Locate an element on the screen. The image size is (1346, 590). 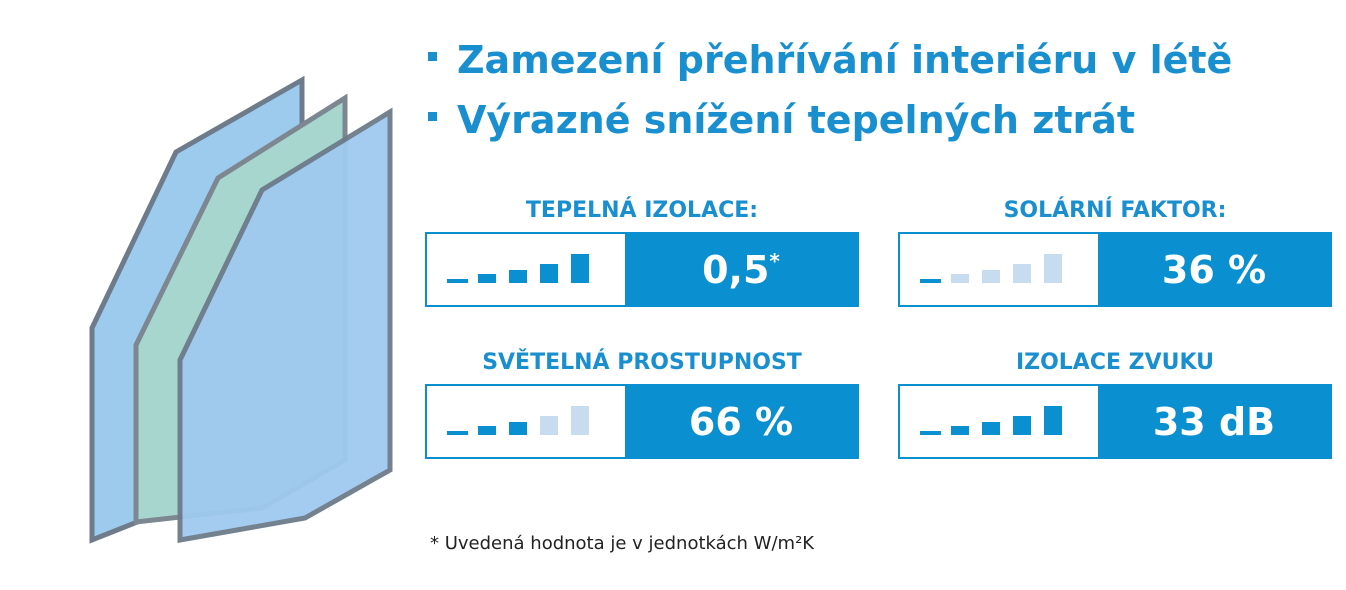
panel-value: 66 % is located at coordinates (741, 421).